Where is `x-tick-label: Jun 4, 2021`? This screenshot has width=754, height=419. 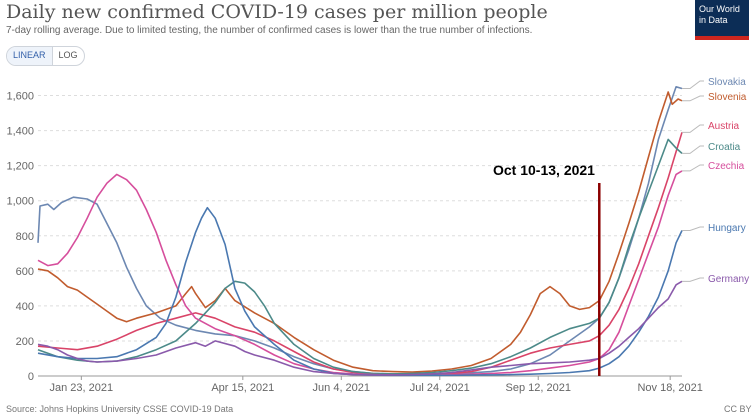
x-tick-label: Jun 4, 2021 is located at coordinates (342, 388).